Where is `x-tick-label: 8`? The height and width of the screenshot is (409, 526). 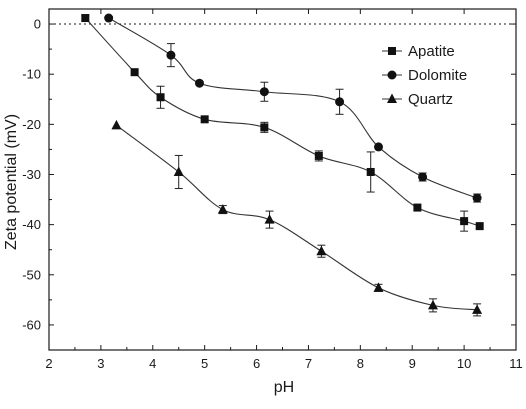
x-tick-label: 8 is located at coordinates (360, 363).